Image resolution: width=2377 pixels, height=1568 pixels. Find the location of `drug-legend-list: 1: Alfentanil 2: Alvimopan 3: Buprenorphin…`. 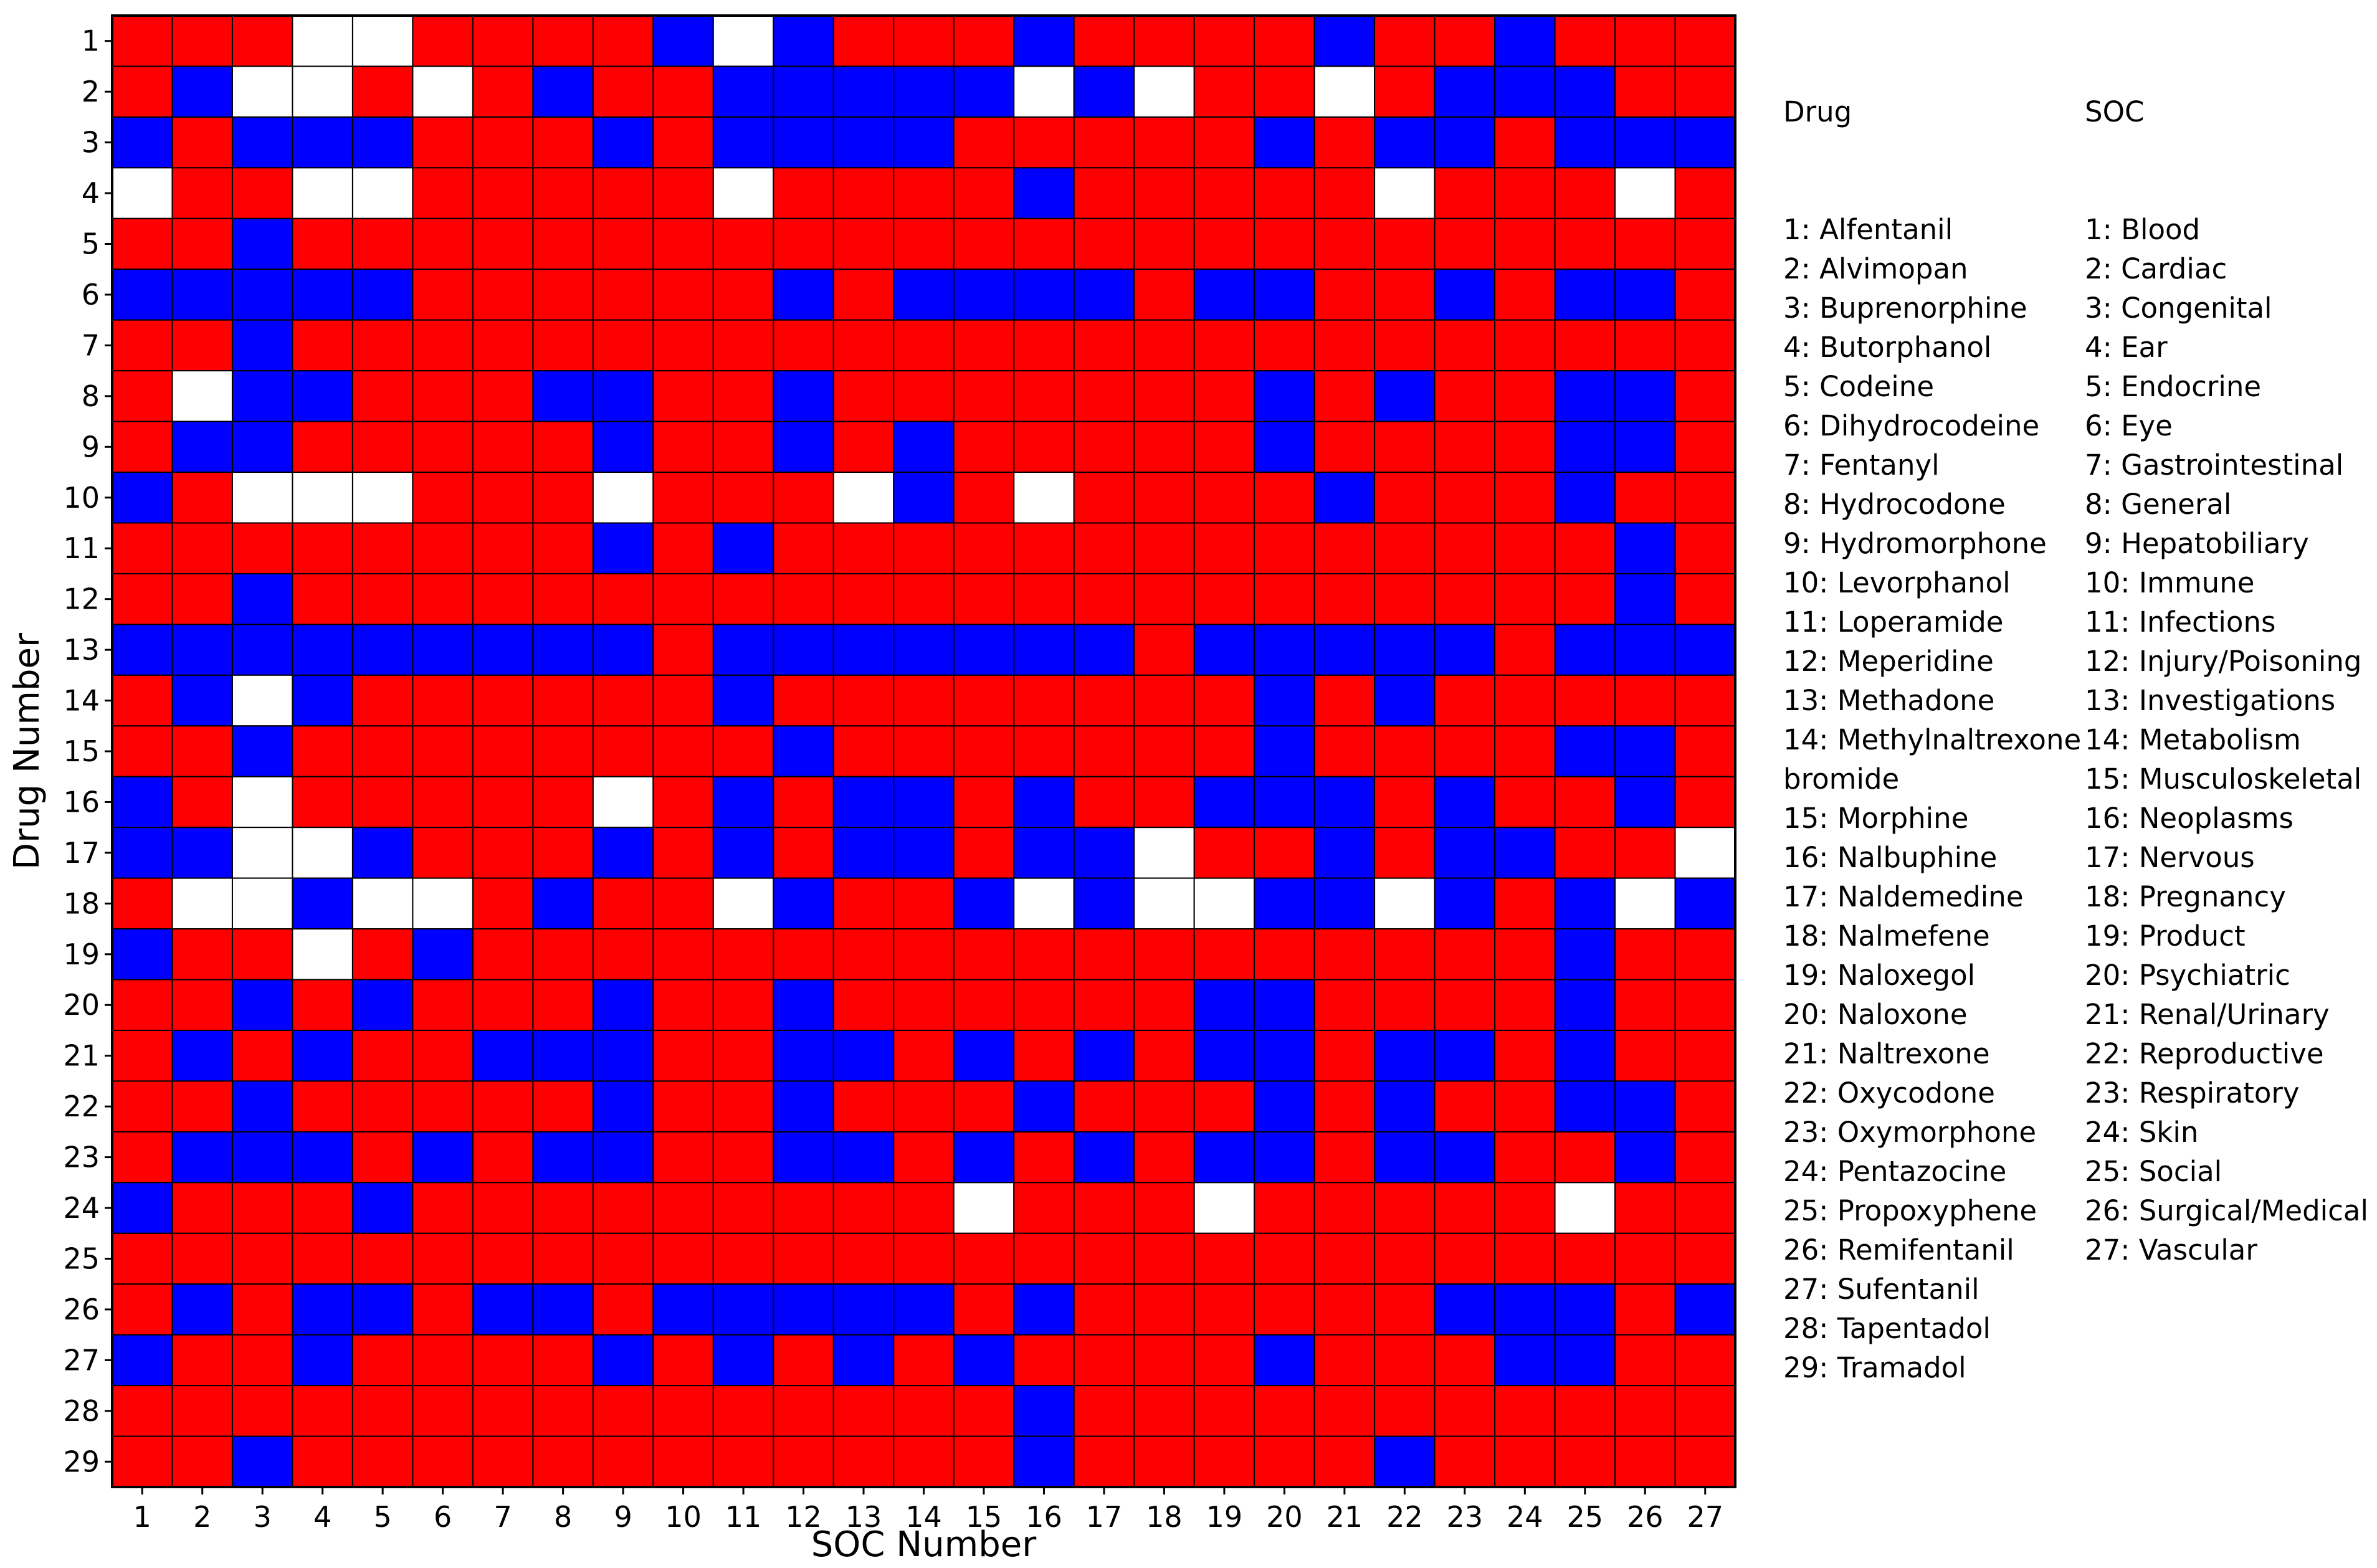

drug-legend-list: 1: Alfentanil 2: Alvimopan 3: Buprenorphin… is located at coordinates (1932, 799).